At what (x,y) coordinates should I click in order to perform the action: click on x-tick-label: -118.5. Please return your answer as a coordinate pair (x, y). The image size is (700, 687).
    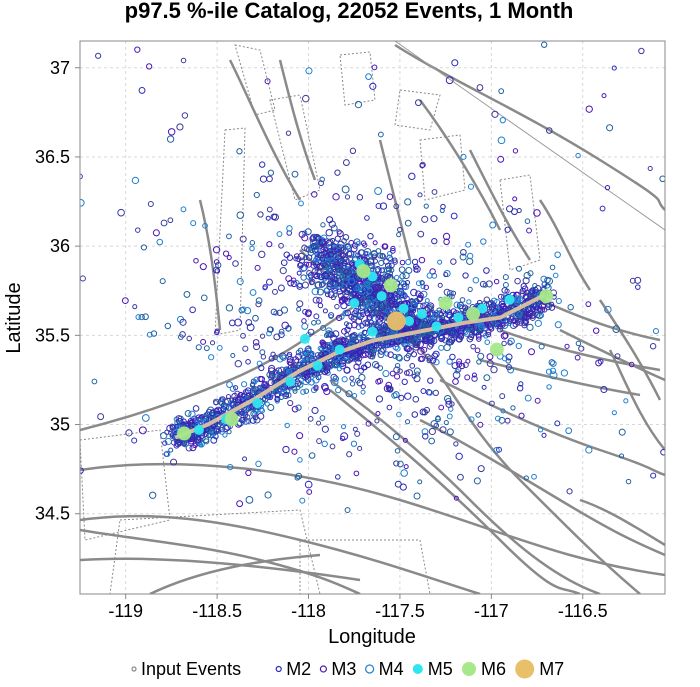
    Looking at the image, I should click on (217, 611).